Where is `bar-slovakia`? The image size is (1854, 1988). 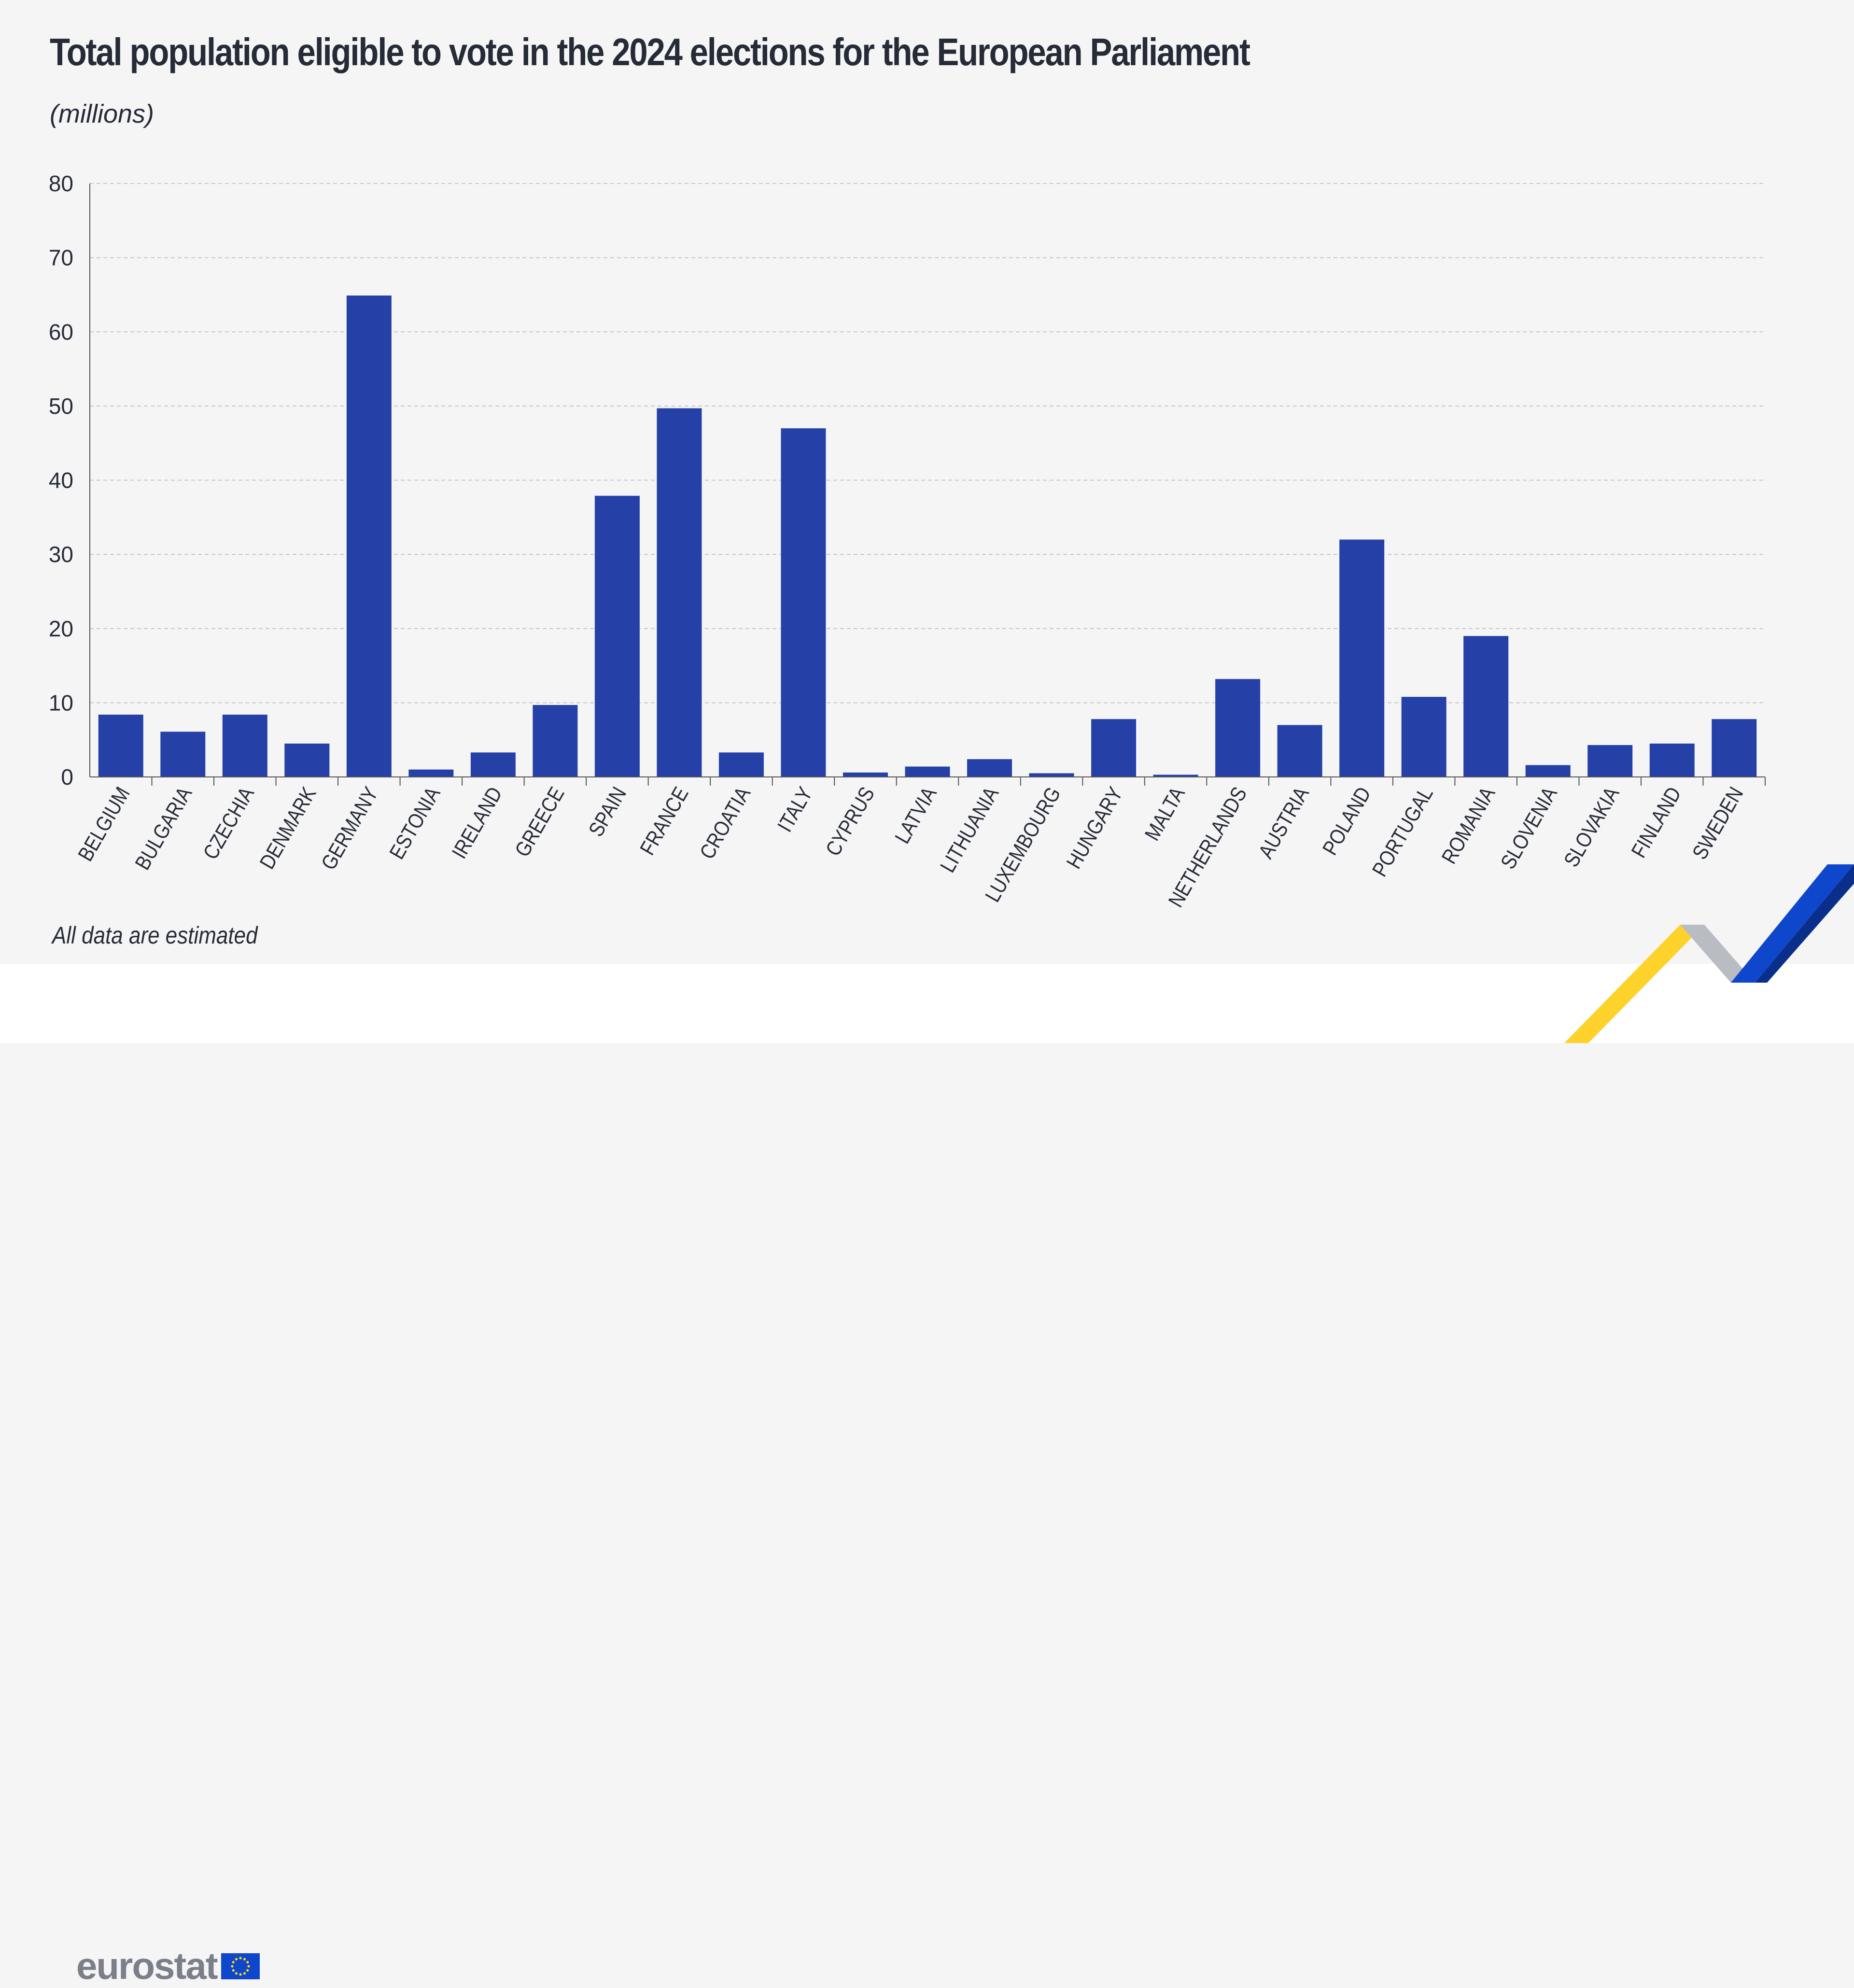
bar-slovakia is located at coordinates (1610, 761).